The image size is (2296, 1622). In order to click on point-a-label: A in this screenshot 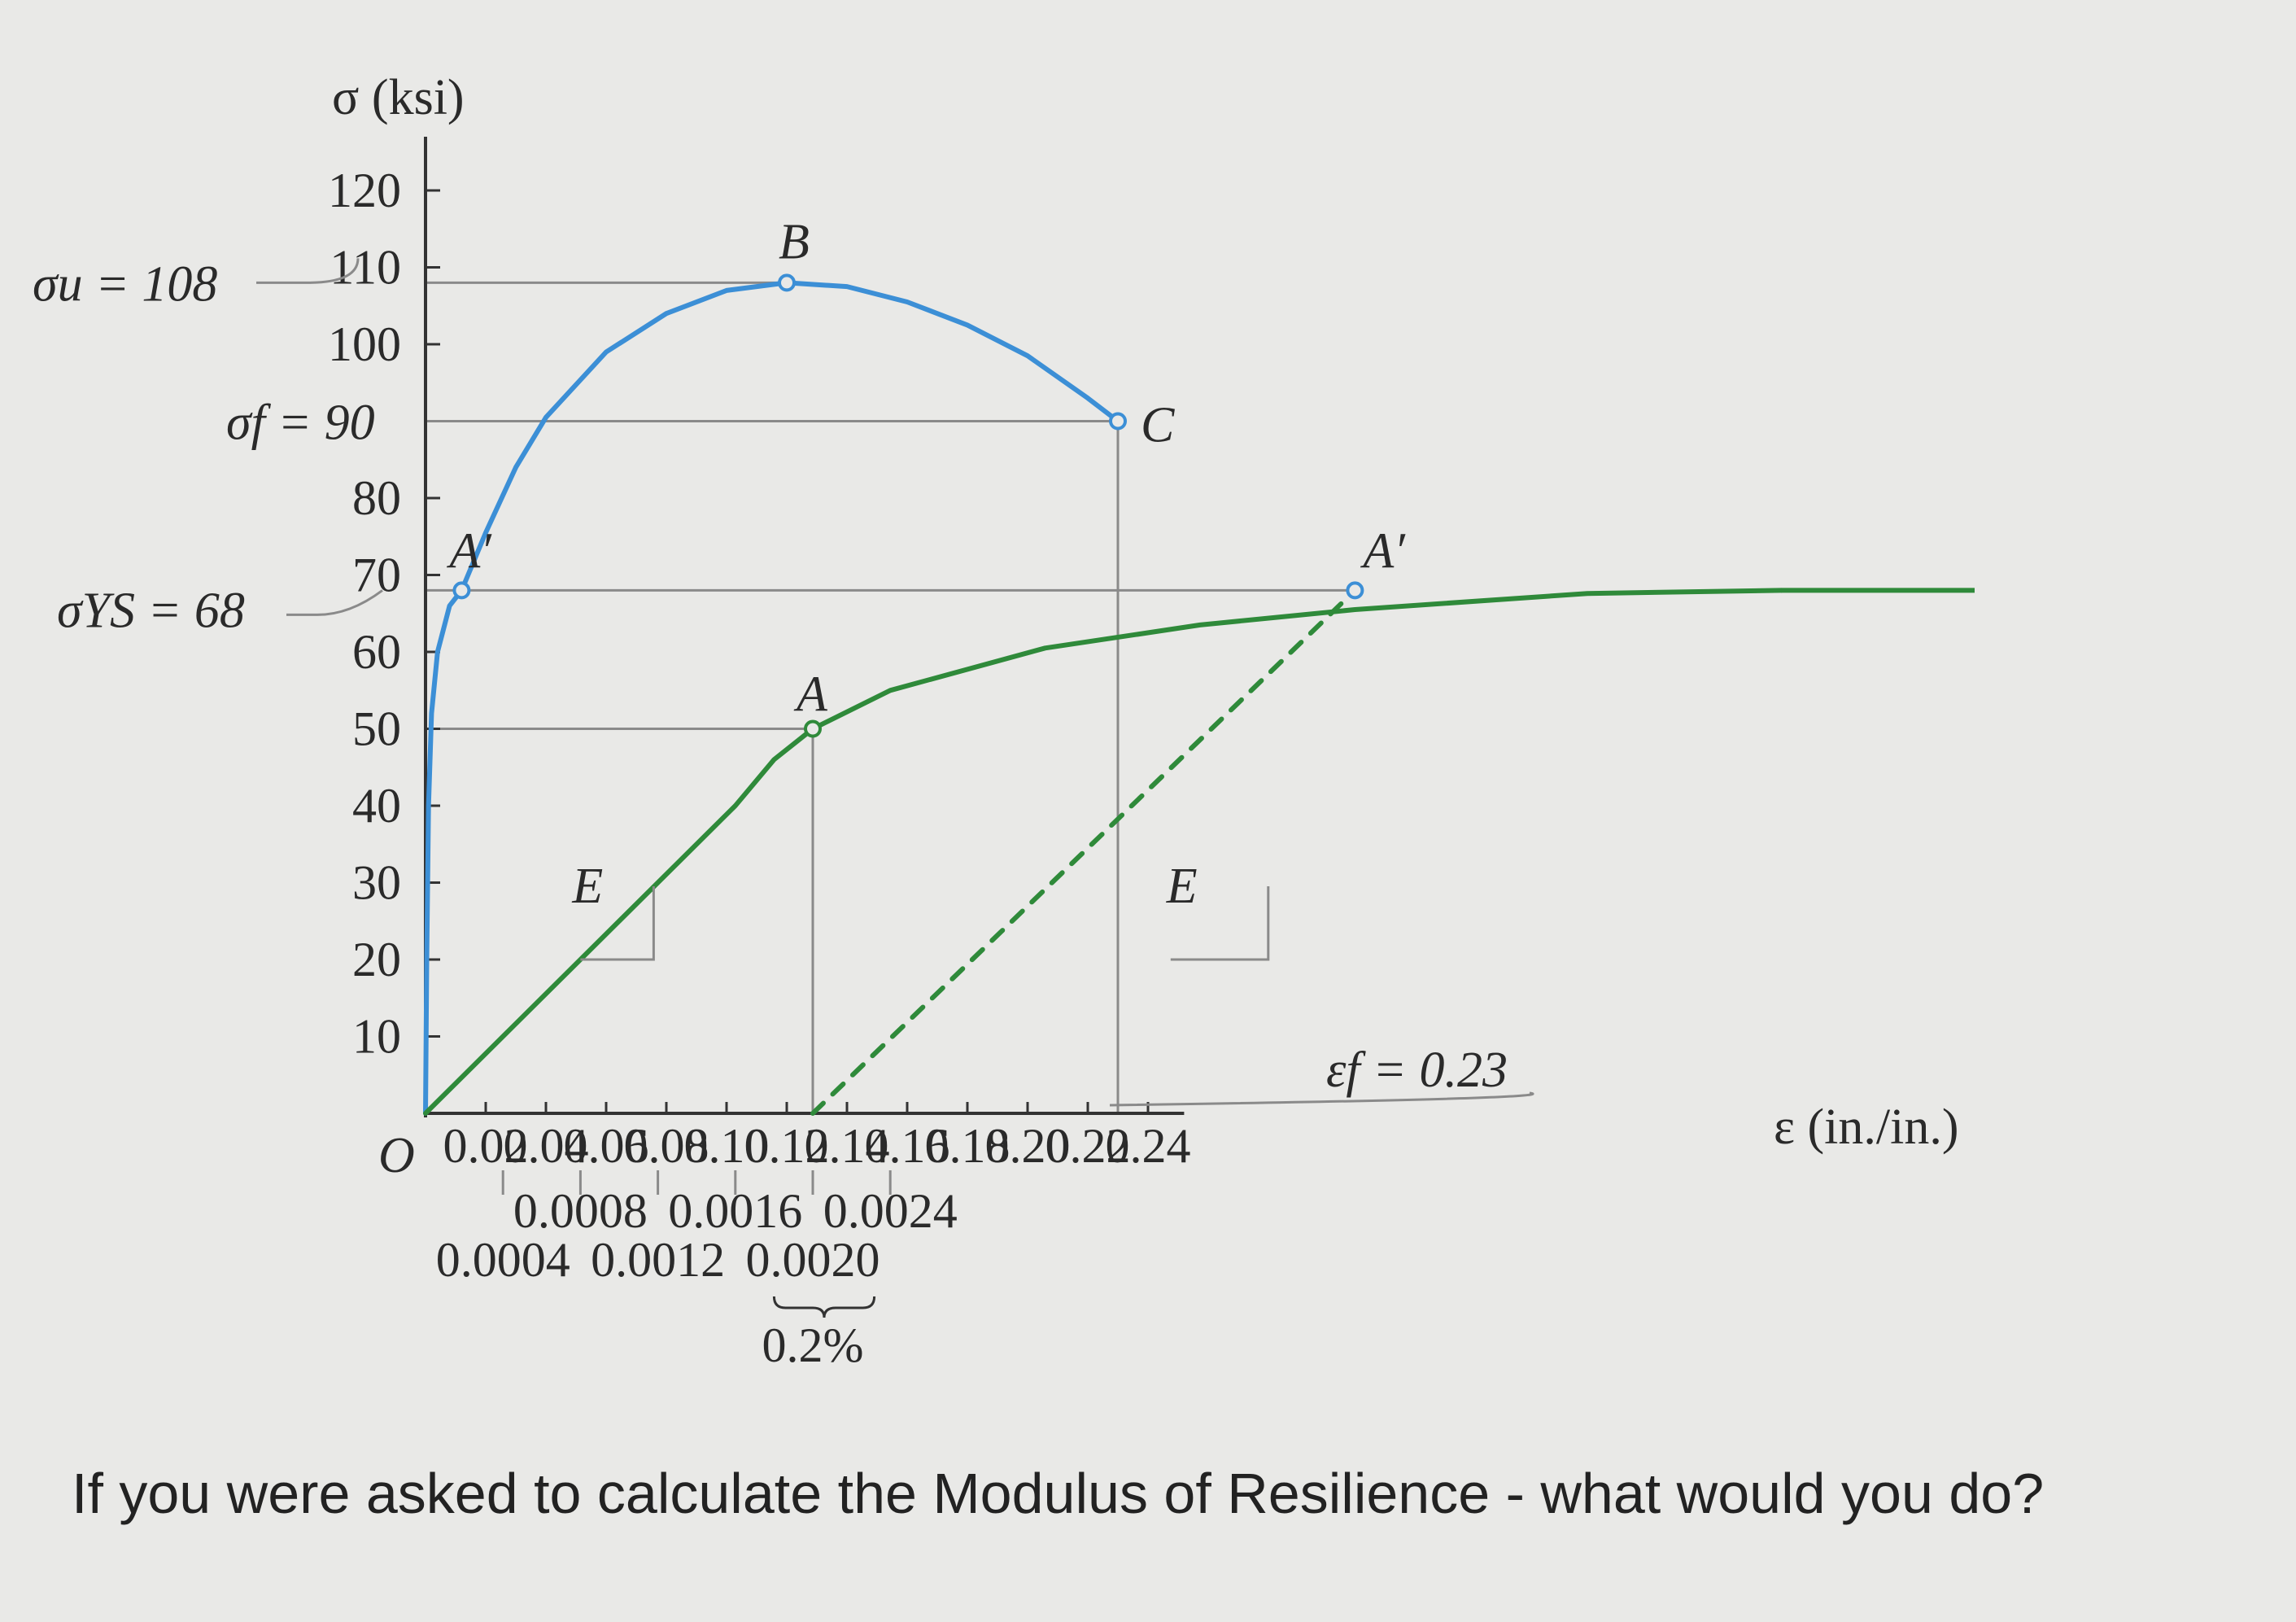, I will do `click(810, 695)`.